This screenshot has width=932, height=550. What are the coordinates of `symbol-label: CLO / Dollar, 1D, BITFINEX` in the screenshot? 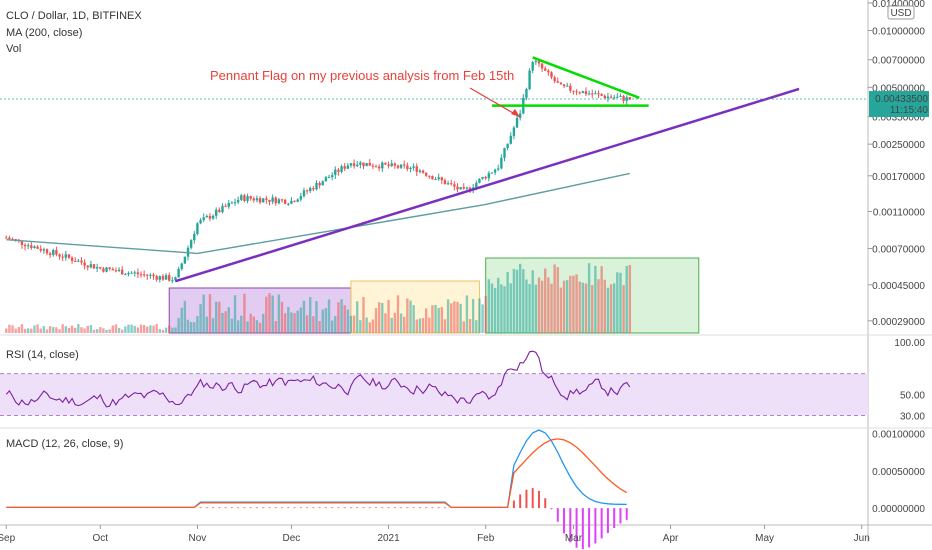 It's located at (74, 16).